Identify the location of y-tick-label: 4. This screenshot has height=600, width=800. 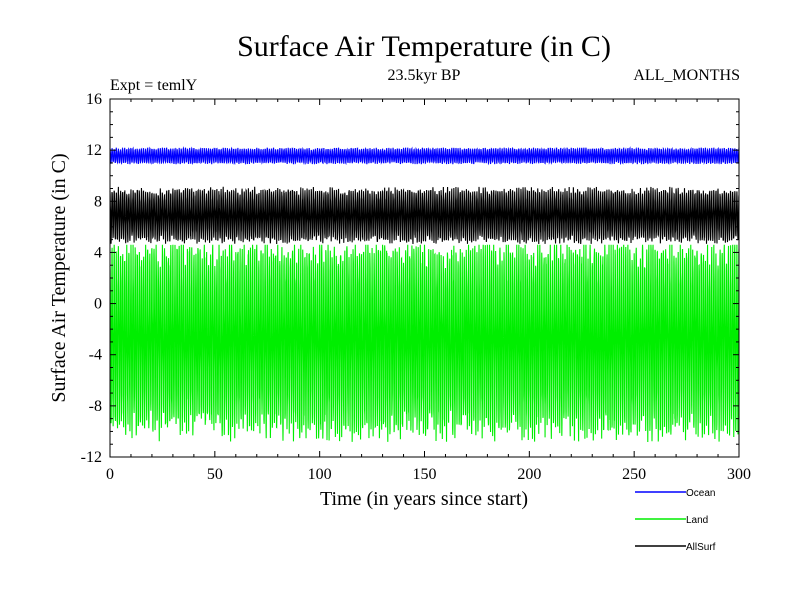
(98, 252).